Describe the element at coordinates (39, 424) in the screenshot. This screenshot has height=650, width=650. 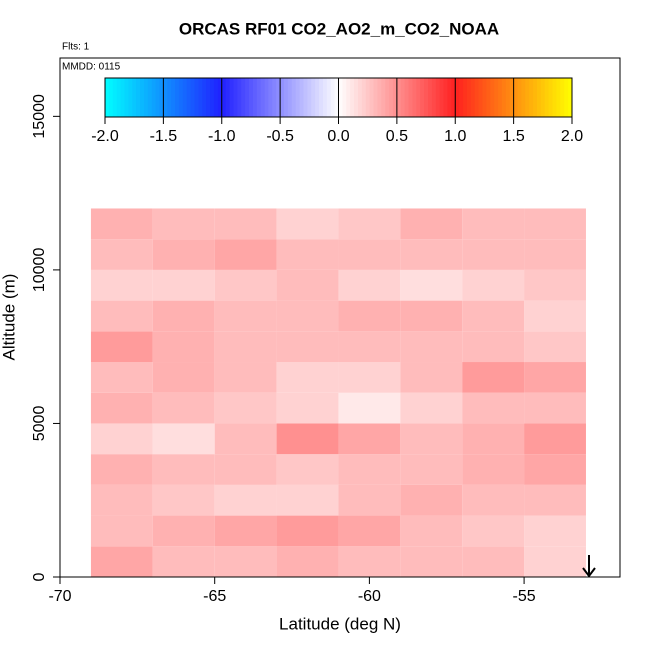
I see `y-tick-label: 5000` at that location.